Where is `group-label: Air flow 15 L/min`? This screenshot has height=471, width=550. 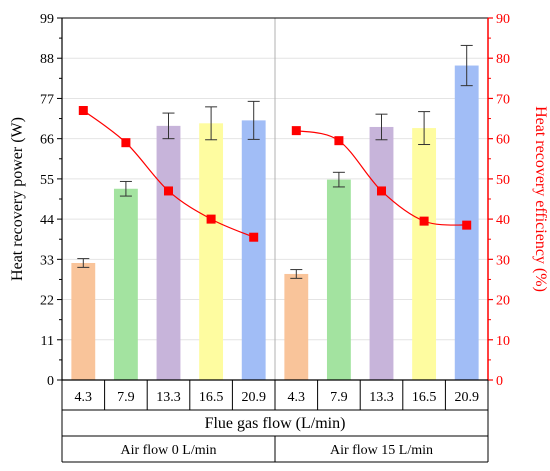 group-label: Air flow 15 L/min is located at coordinates (381, 450).